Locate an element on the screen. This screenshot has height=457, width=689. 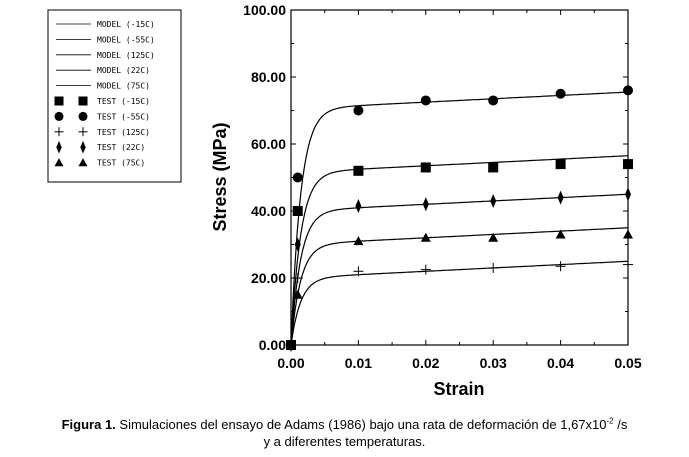
legend-label: MODEL (125C) is located at coordinates (126, 55).